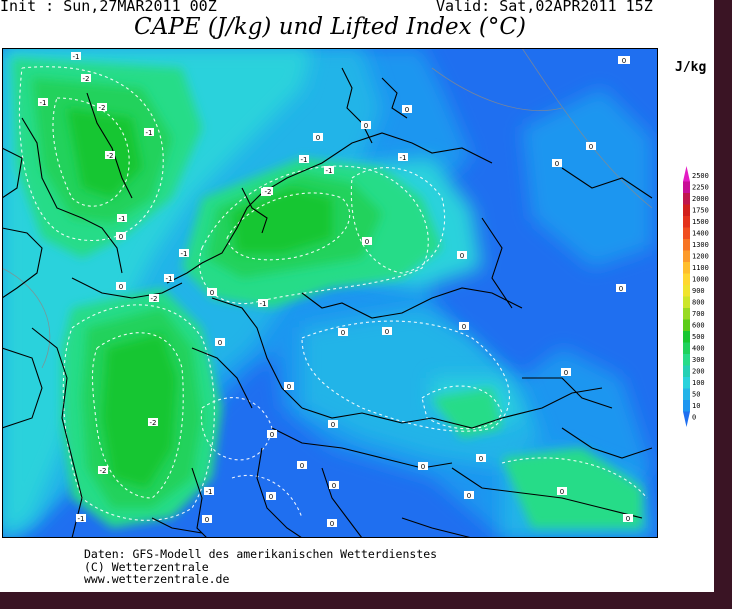  Describe the element at coordinates (108, 7) in the screenshot. I see `init-time-label: Init : Sun,27MAR2011 00Z` at that location.